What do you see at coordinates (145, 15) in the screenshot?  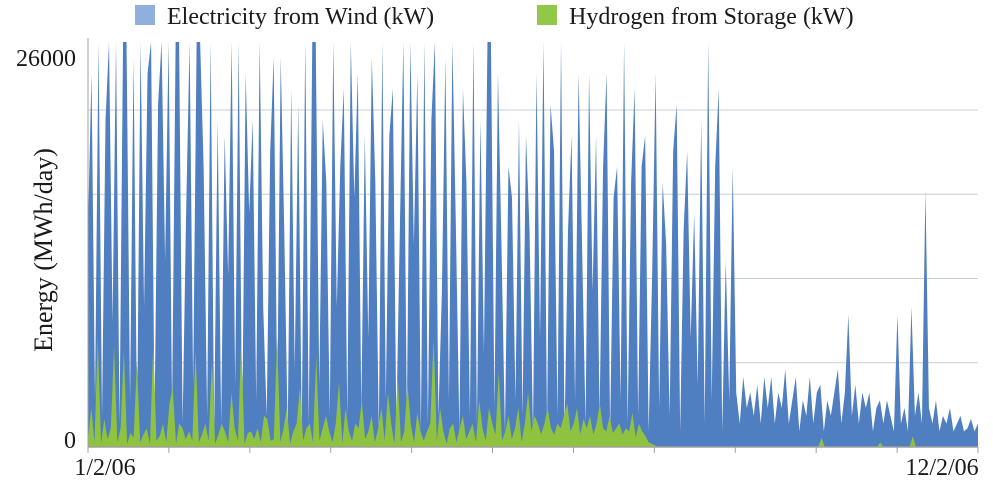 I see `legend-swatch-wind` at bounding box center [145, 15].